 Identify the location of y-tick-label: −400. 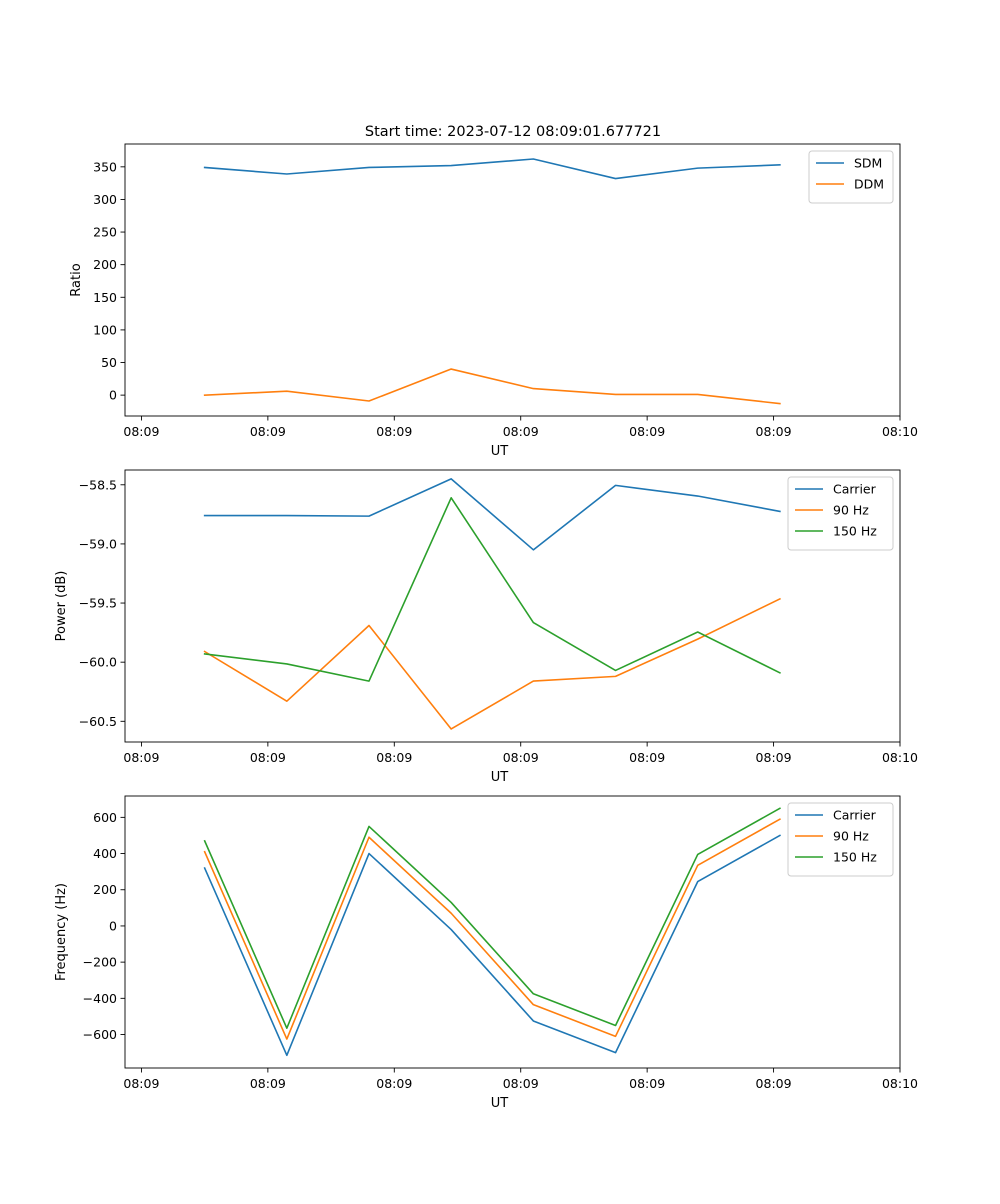
(100, 998).